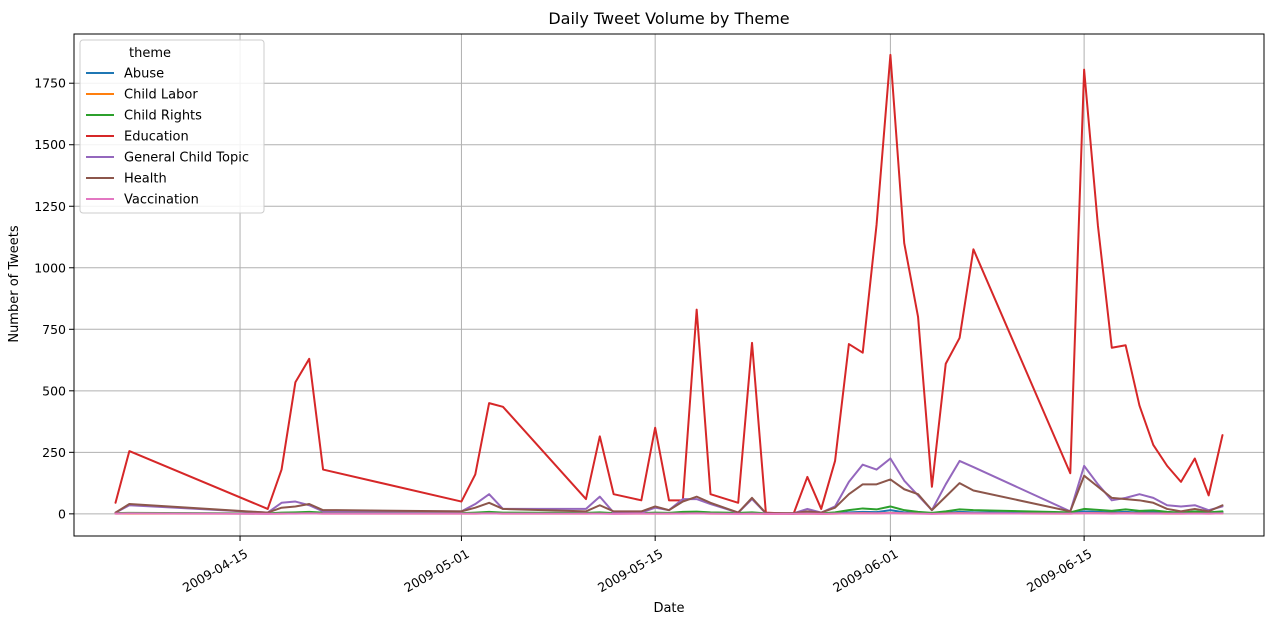 This screenshot has height=620, width=1280. Describe the element at coordinates (50, 144) in the screenshot. I see `y-tick-label: 1500` at that location.